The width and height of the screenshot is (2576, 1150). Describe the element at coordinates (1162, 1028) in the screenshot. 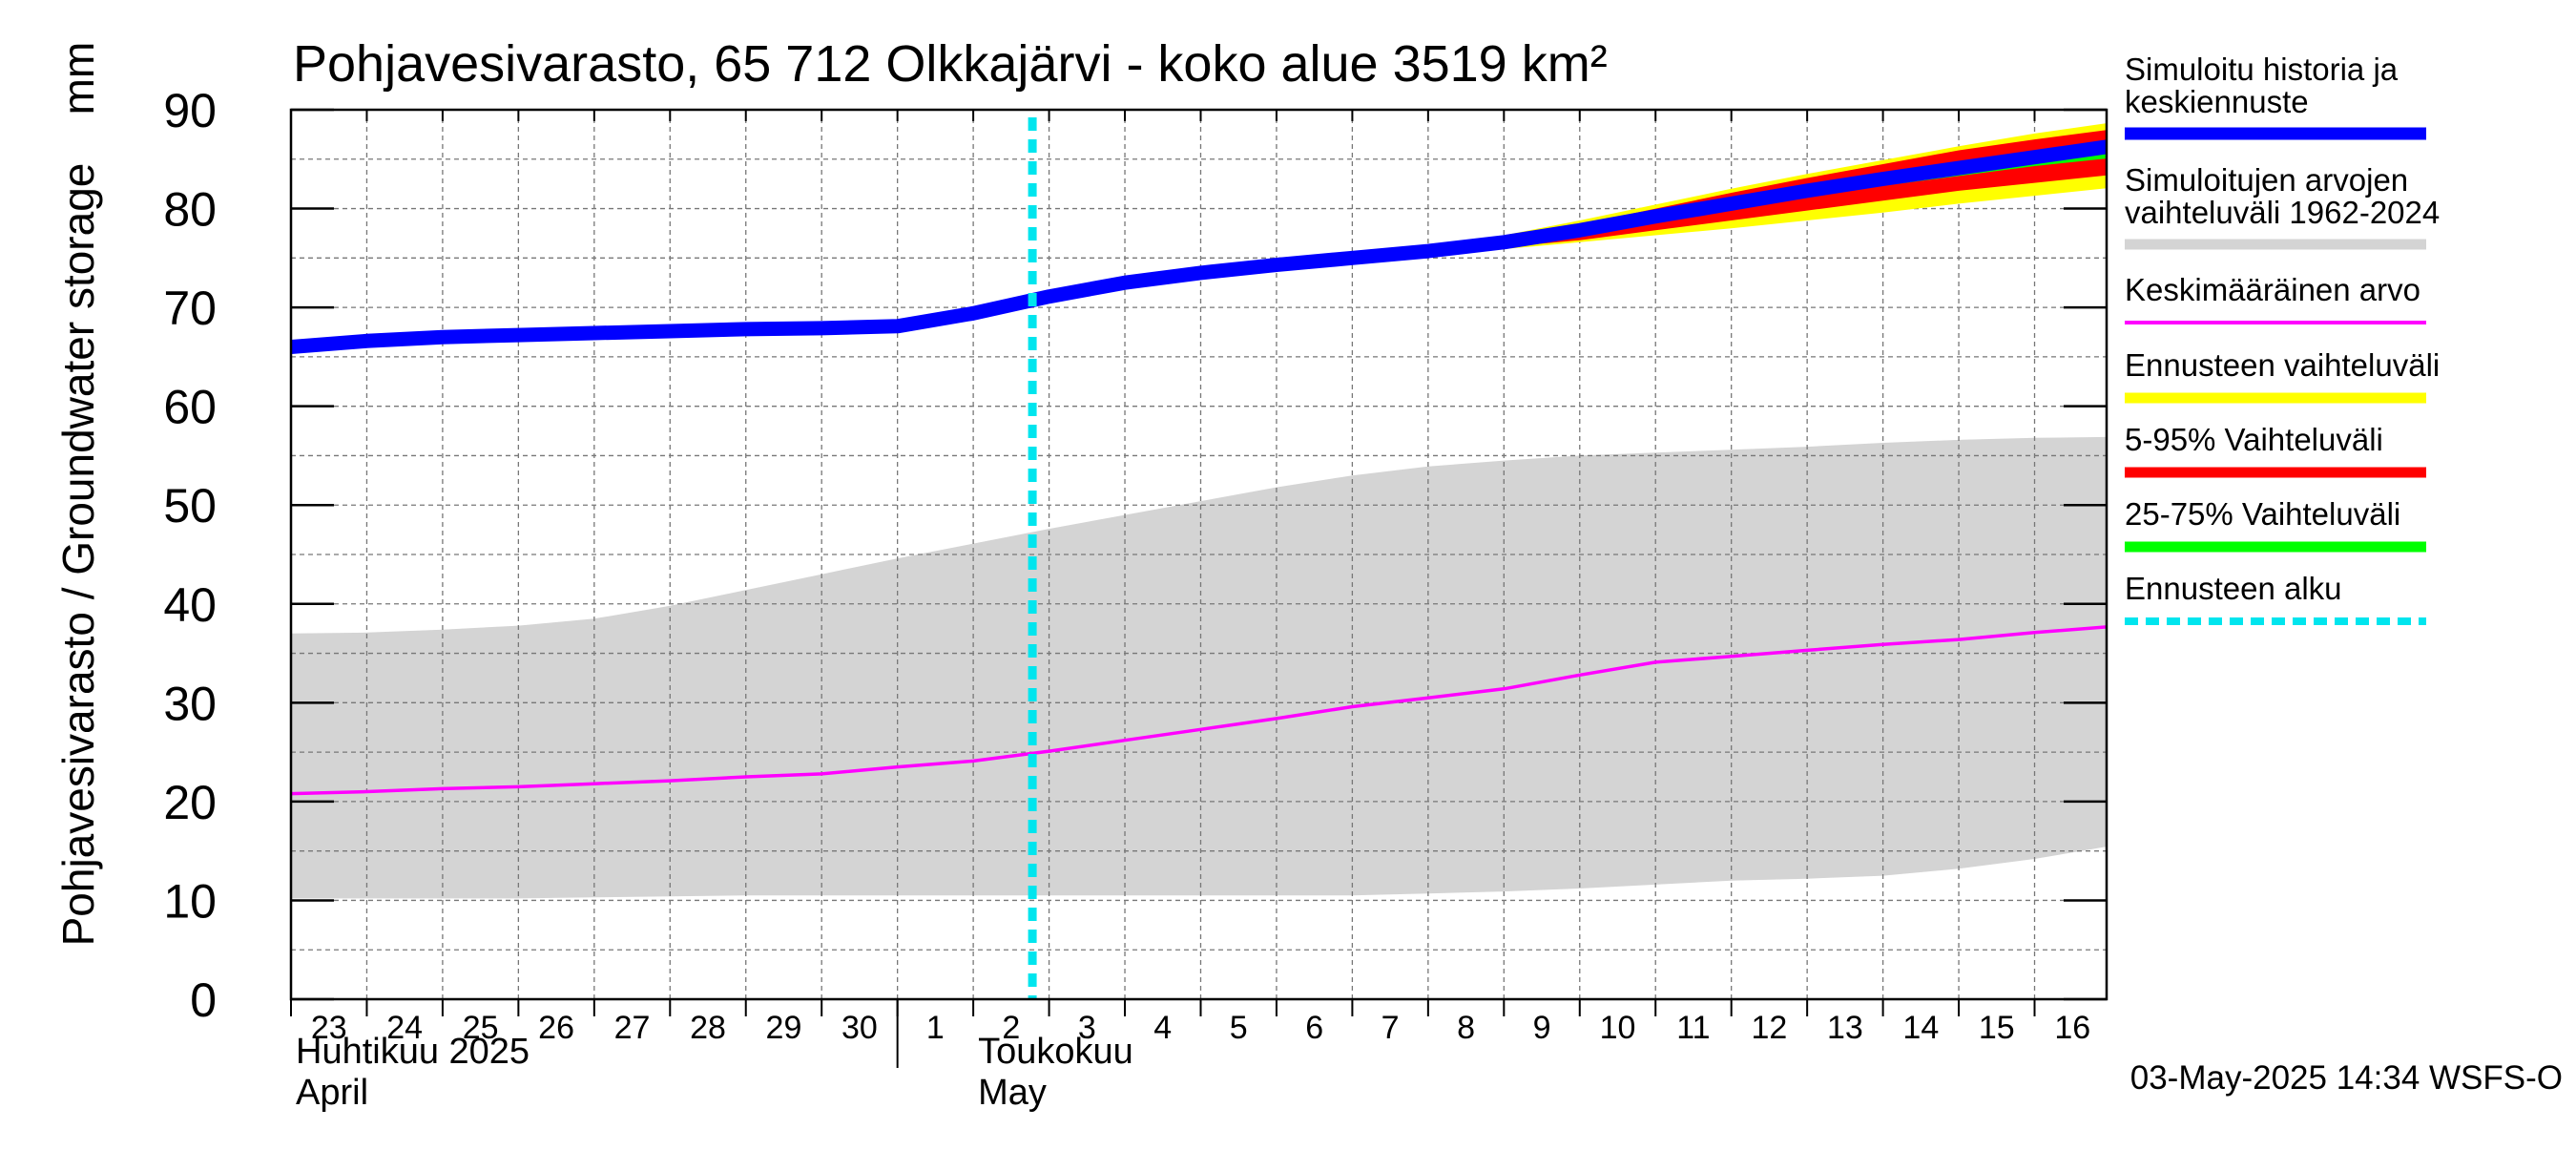

I see `x-tick-label: 4` at that location.